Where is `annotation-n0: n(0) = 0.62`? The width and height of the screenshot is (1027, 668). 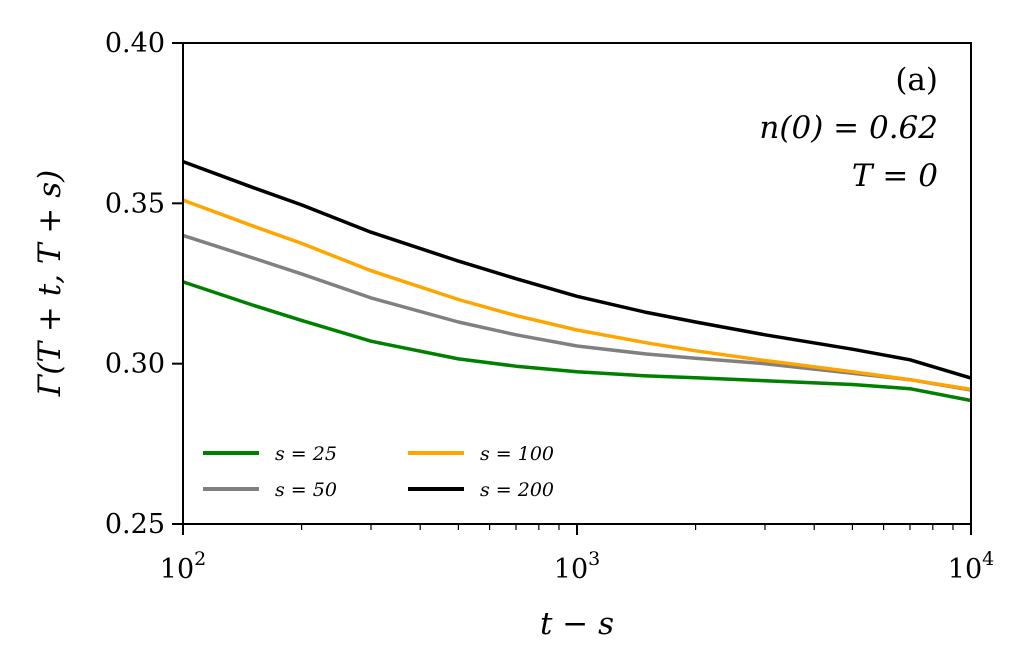 annotation-n0: n(0) = 0.62 is located at coordinates (848, 128).